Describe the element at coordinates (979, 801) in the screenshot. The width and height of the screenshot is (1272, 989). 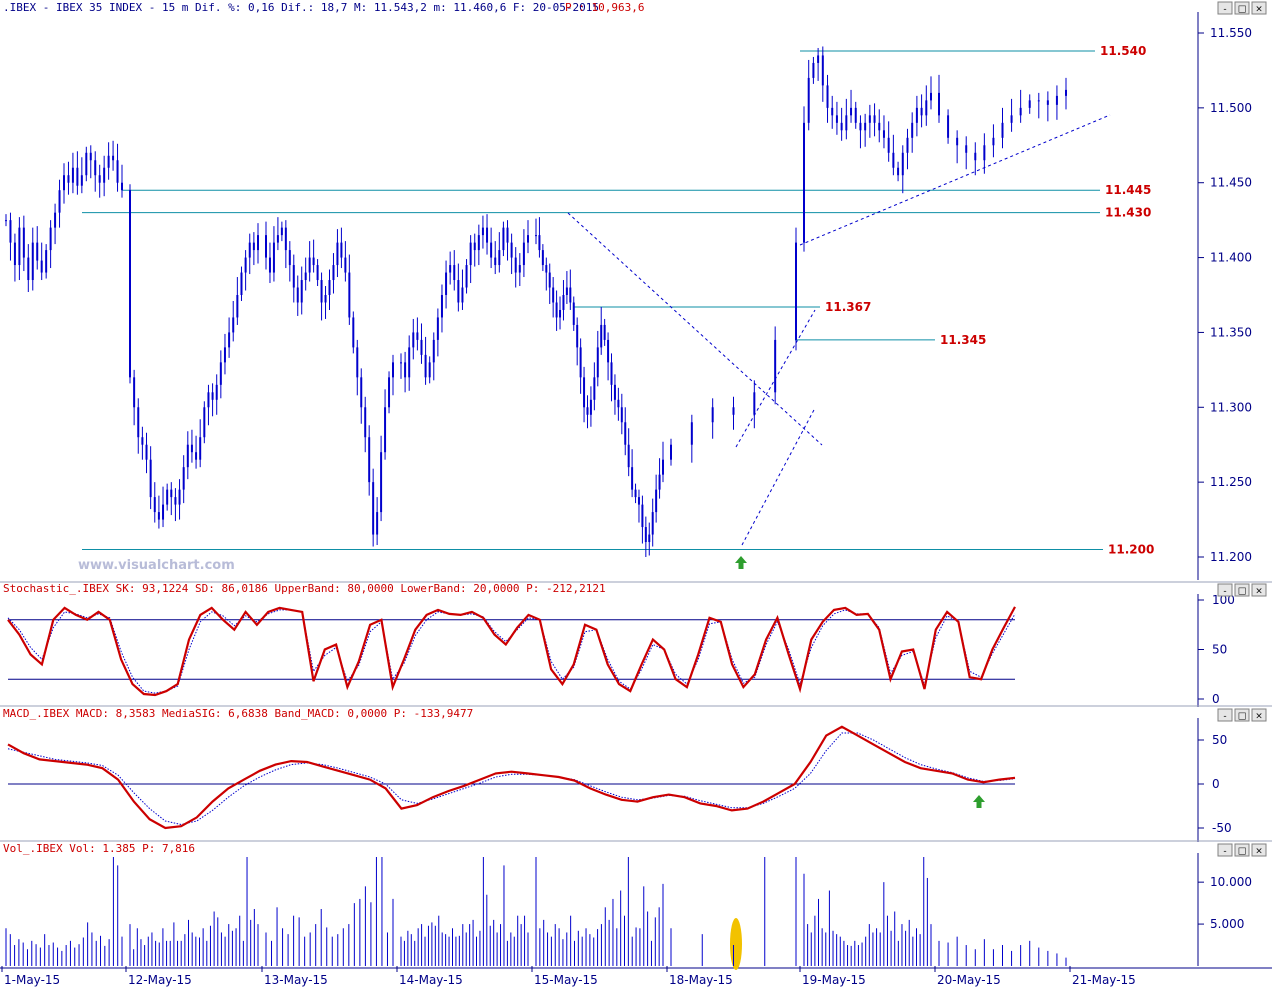
I see `up-arrow-icon` at that location.